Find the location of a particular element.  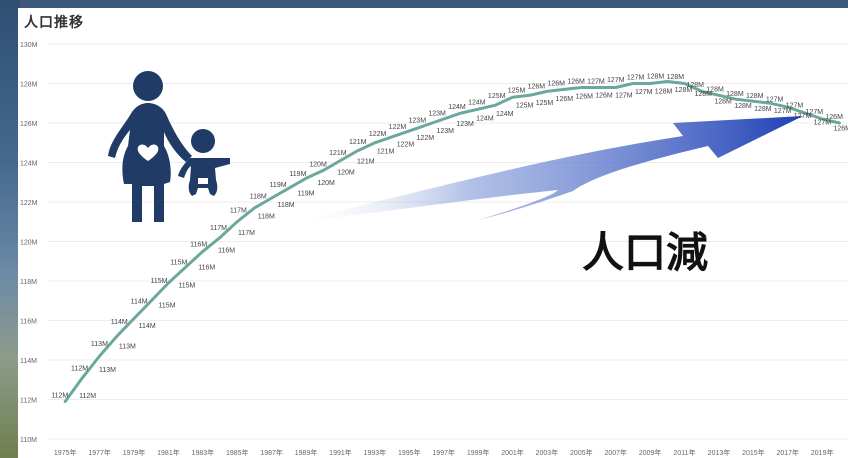

x-tick-label: 2015年 is located at coordinates (753, 452).